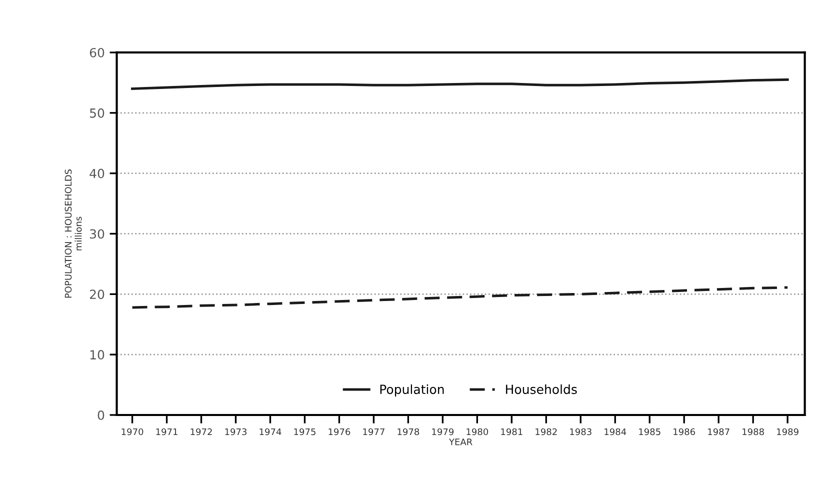  What do you see at coordinates (201, 432) in the screenshot?
I see `x-tick-label: 1972` at bounding box center [201, 432].